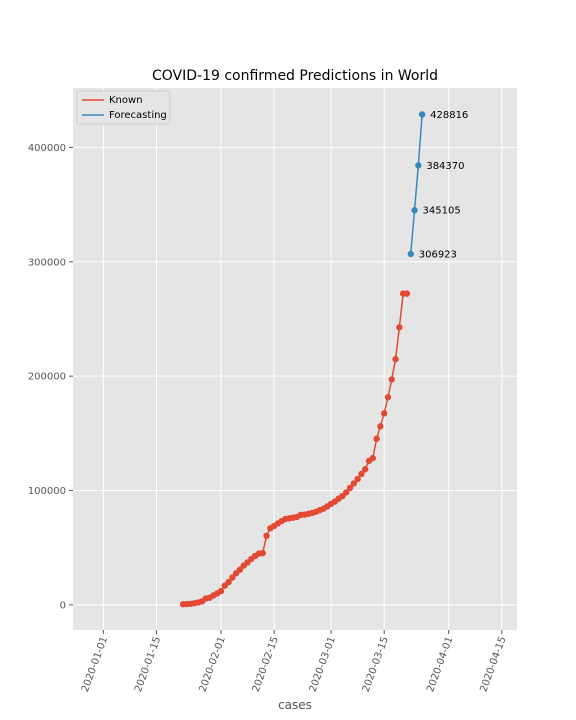  What do you see at coordinates (126, 100) in the screenshot?
I see `legend-label-known: Known` at bounding box center [126, 100].